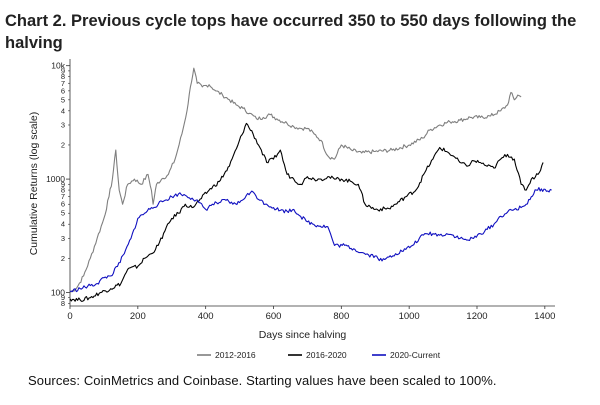 The width and height of the screenshot is (600, 405). Describe the element at coordinates (544, 316) in the screenshot. I see `x-tick-label: 1400` at that location.